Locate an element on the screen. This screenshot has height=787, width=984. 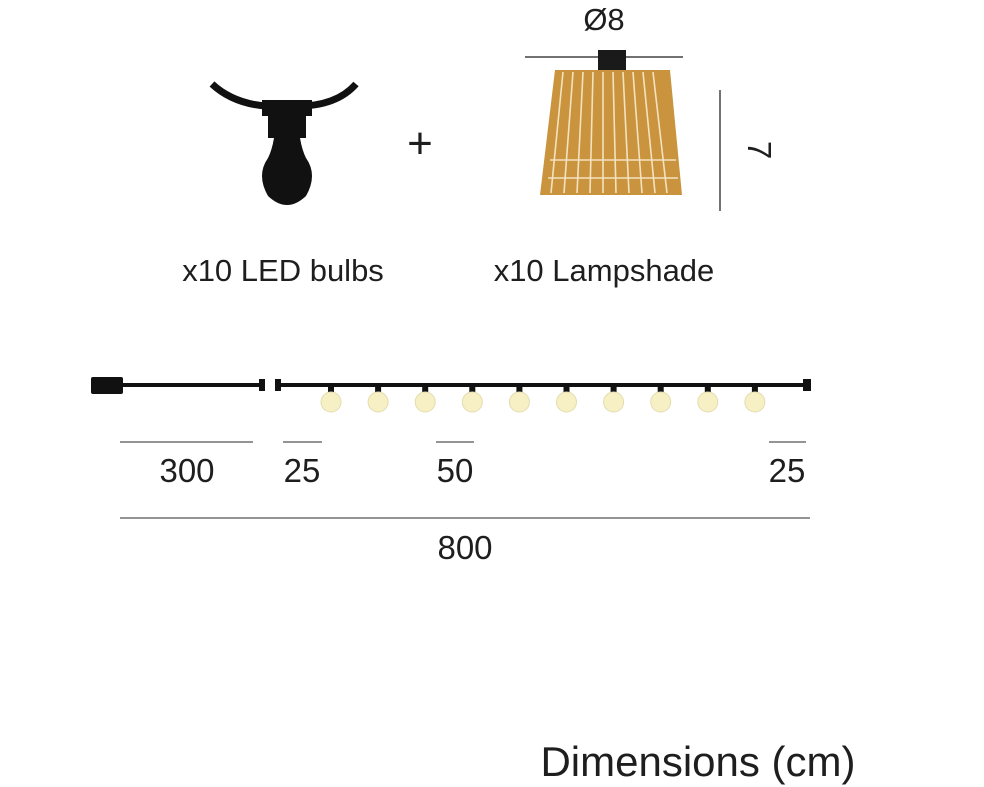
cable is located at coordinates (451, 395).